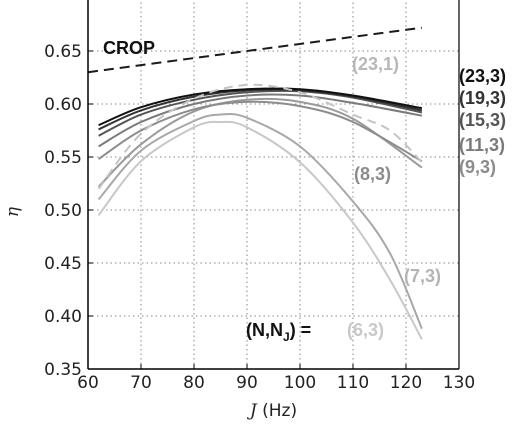 This screenshot has width=529, height=430. I want to click on y-tick-label: 0.40, so click(63, 317).